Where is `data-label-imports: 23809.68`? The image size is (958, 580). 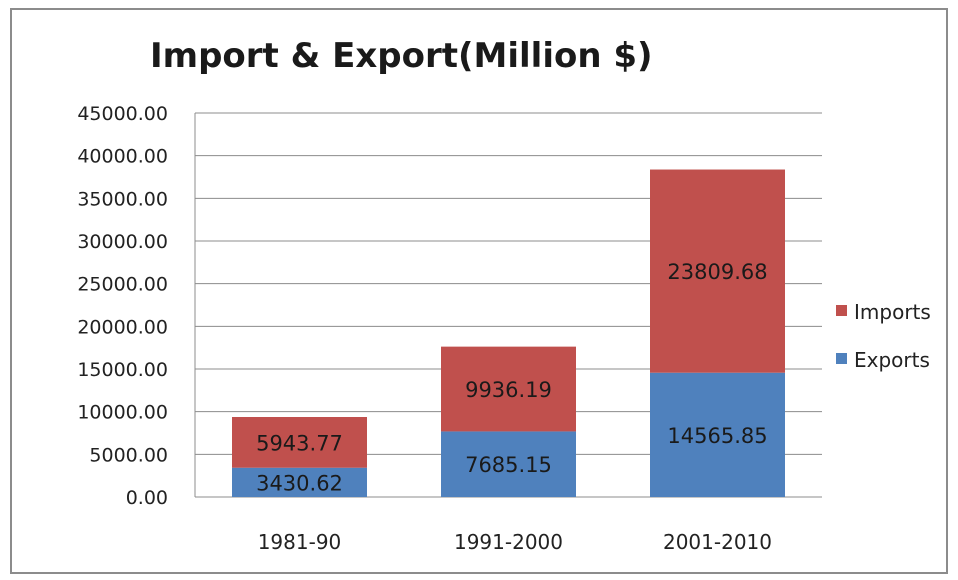
data-label-imports: 23809.68 is located at coordinates (717, 272).